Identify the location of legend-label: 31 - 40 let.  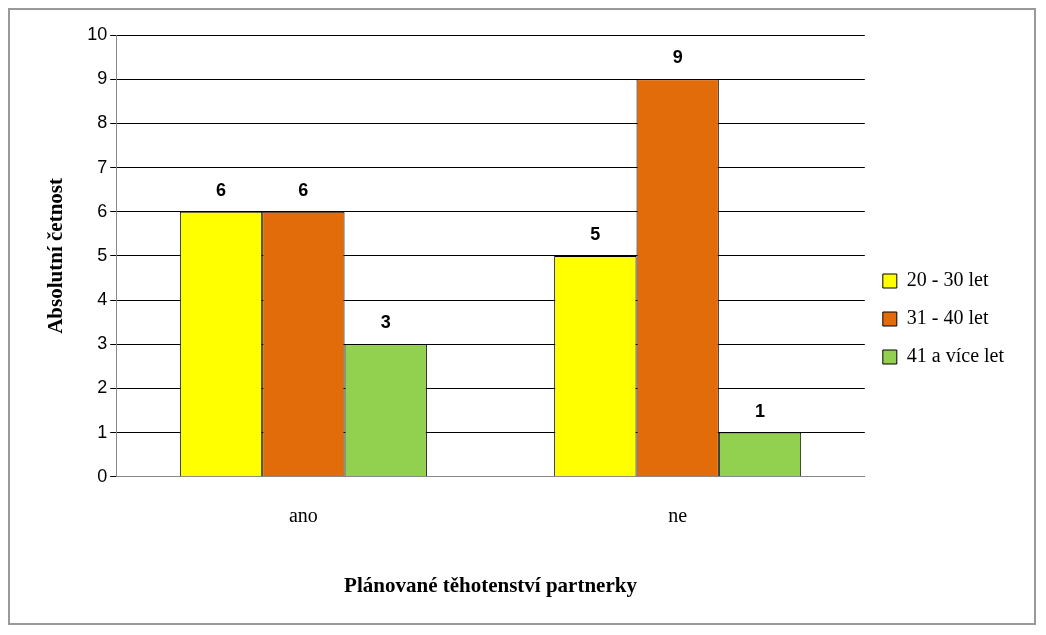
(947, 317).